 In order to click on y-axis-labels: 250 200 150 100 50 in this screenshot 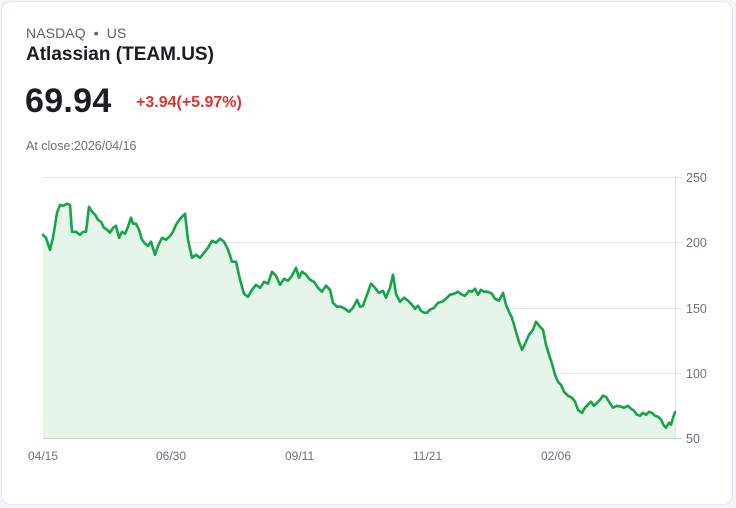, I will do `click(696, 308)`.